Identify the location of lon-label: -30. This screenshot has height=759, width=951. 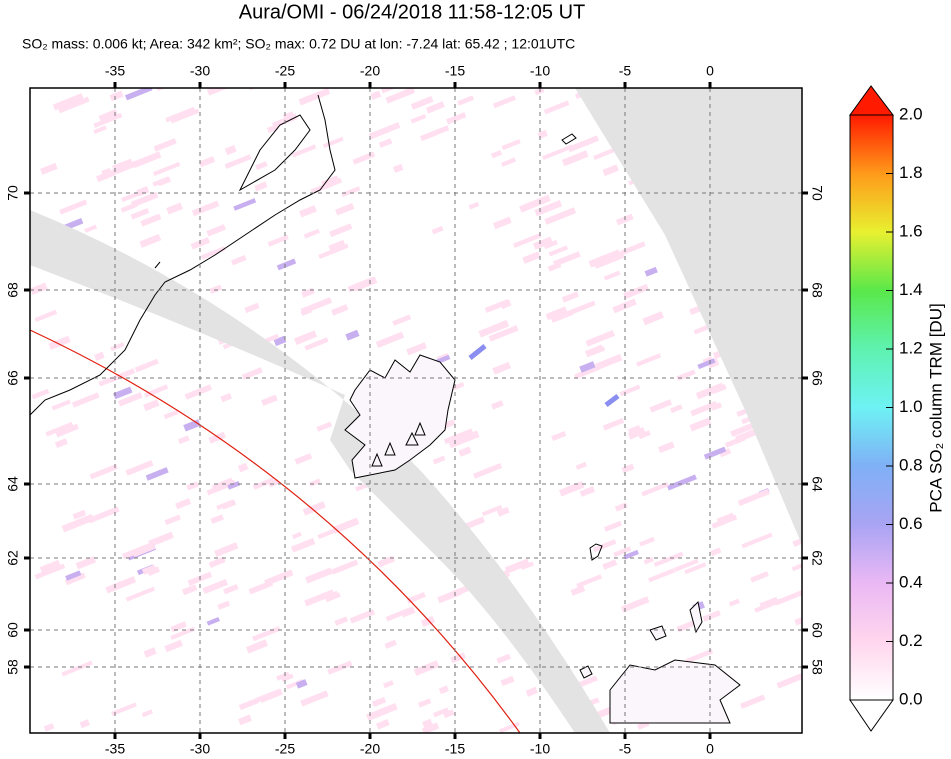
(200, 749).